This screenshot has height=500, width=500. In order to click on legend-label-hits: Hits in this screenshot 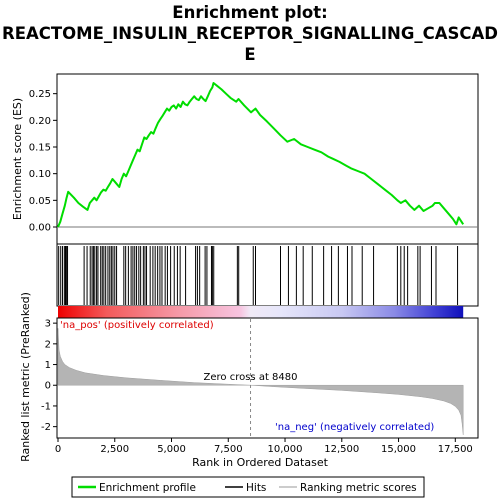, I will do `click(256, 488)`.